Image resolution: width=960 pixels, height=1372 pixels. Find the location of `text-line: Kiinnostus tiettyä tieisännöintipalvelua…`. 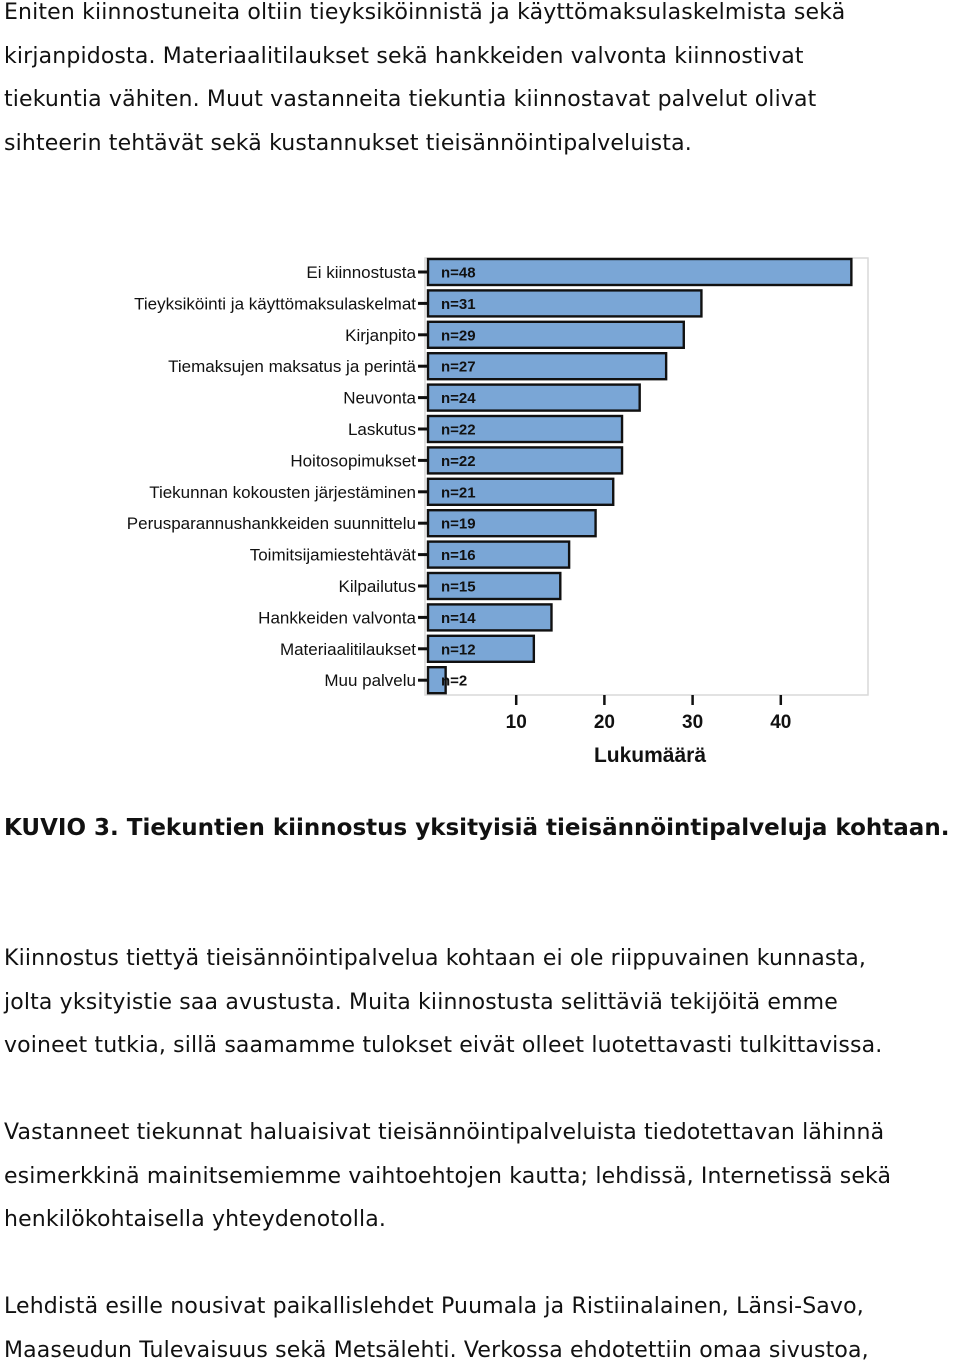

text-line: Kiinnostus tiettyä tieisännöintipalvelua… is located at coordinates (482, 959).